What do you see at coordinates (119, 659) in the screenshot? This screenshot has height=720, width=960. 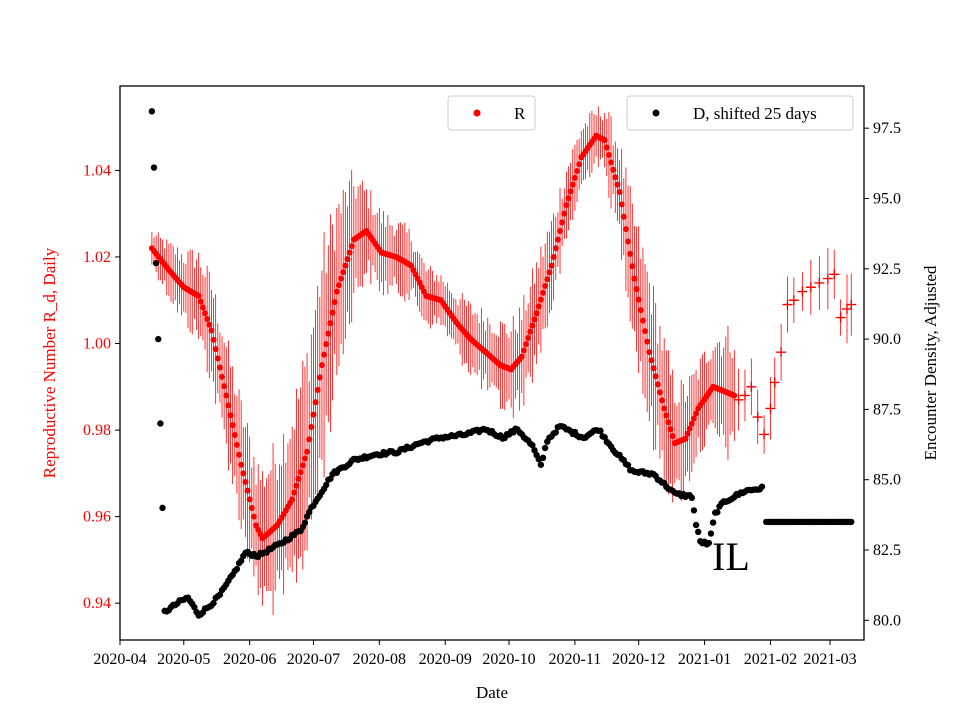 I see `x-tick-label: 2020-04` at bounding box center [119, 659].